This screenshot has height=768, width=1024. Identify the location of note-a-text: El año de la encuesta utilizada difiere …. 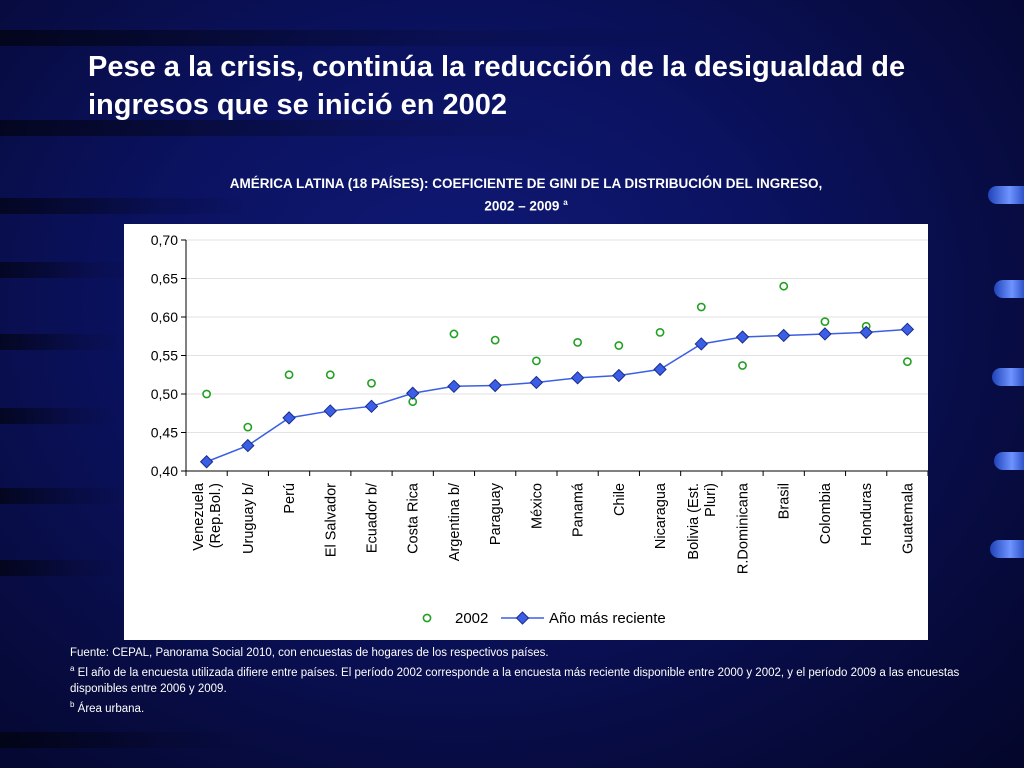
(515, 680).